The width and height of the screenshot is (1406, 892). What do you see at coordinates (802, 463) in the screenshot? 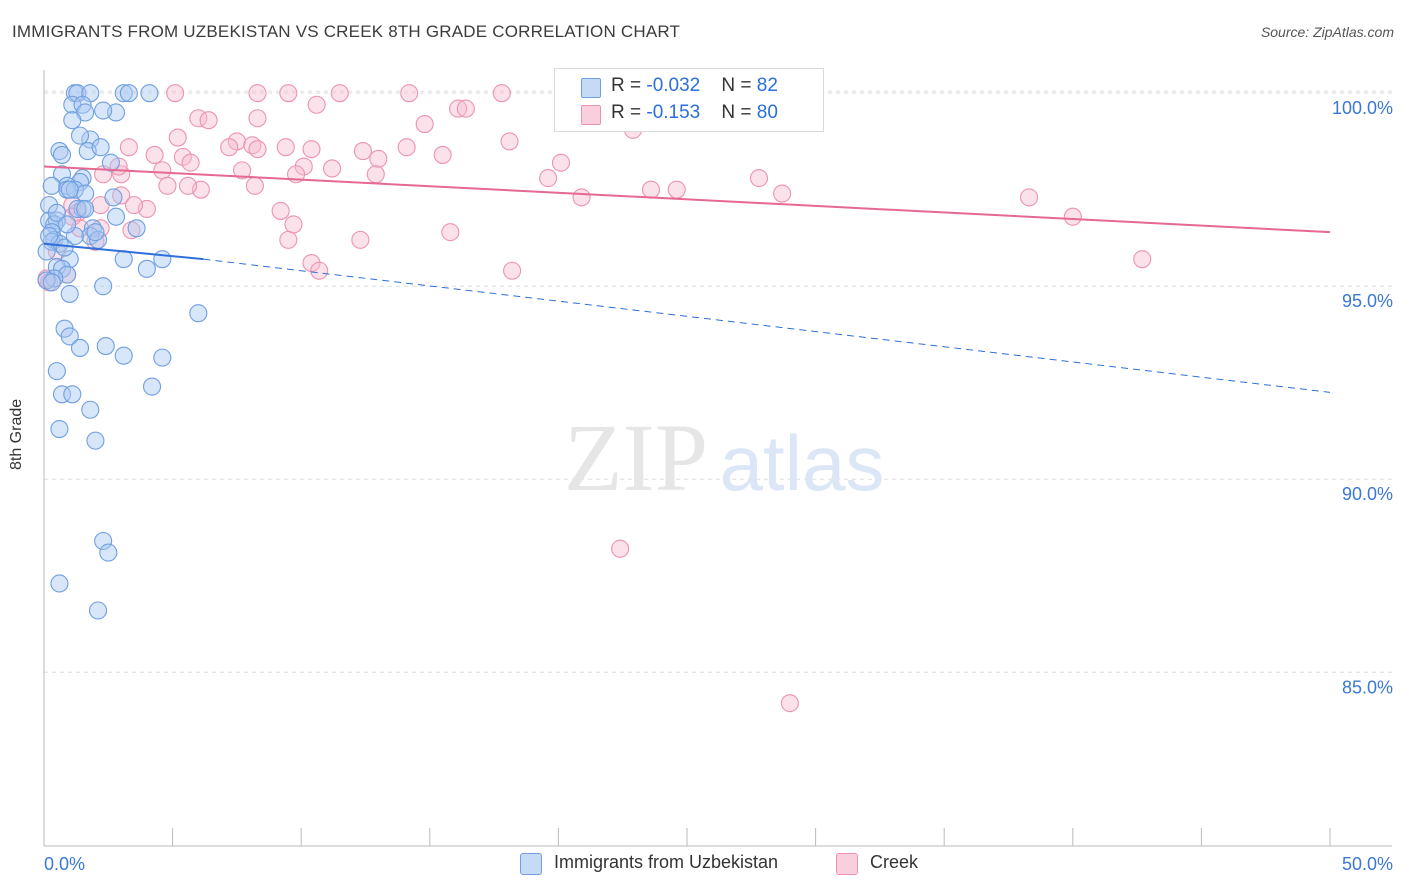
I see `watermark-atlas: atlas` at bounding box center [802, 463].